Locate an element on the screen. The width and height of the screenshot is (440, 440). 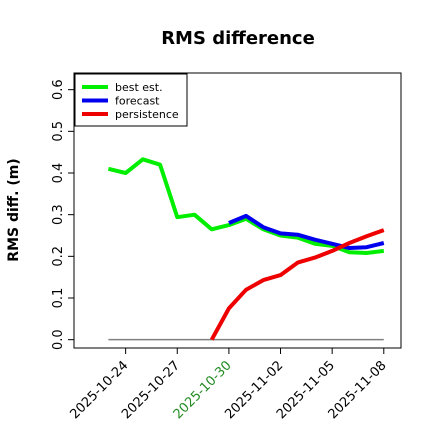
y-tick-label: 0.2 is located at coordinates (58, 256).